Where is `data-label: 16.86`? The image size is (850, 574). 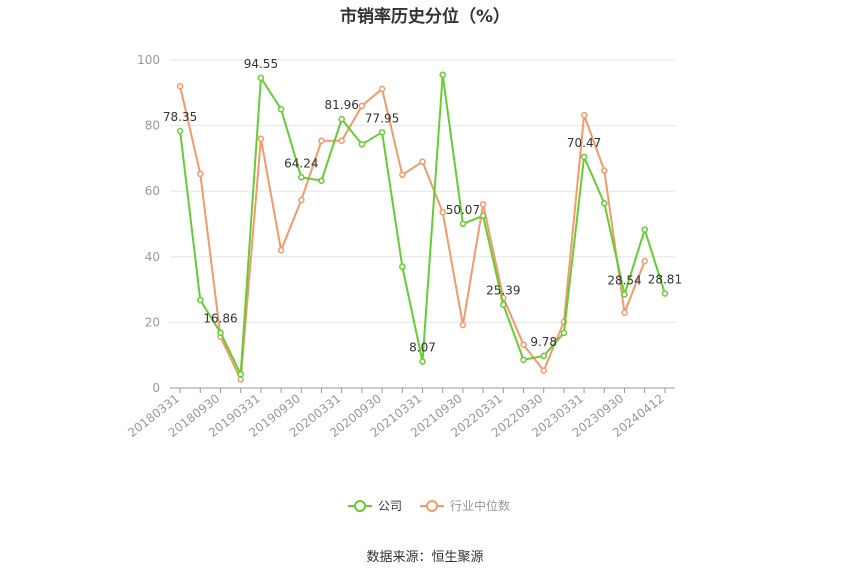 data-label: 16.86 is located at coordinates (220, 319).